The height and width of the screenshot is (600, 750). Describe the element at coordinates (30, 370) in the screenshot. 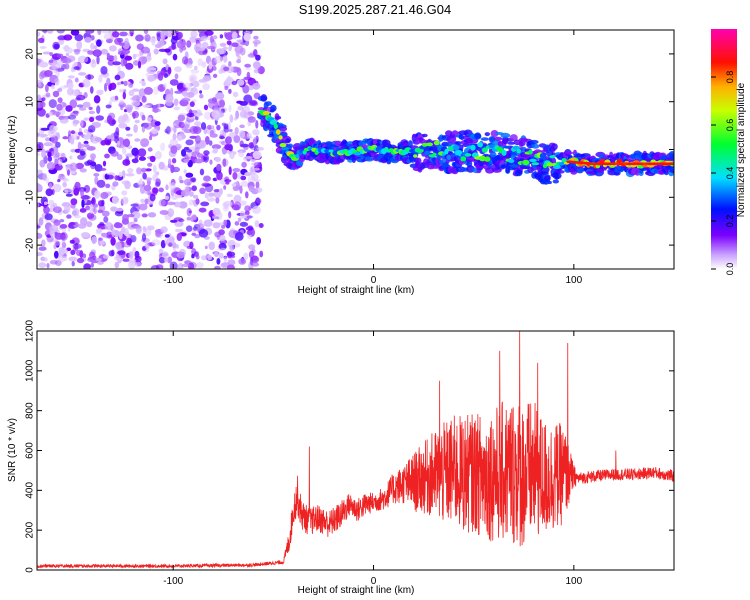

I see `snr-y-tick-label: 1000` at that location.